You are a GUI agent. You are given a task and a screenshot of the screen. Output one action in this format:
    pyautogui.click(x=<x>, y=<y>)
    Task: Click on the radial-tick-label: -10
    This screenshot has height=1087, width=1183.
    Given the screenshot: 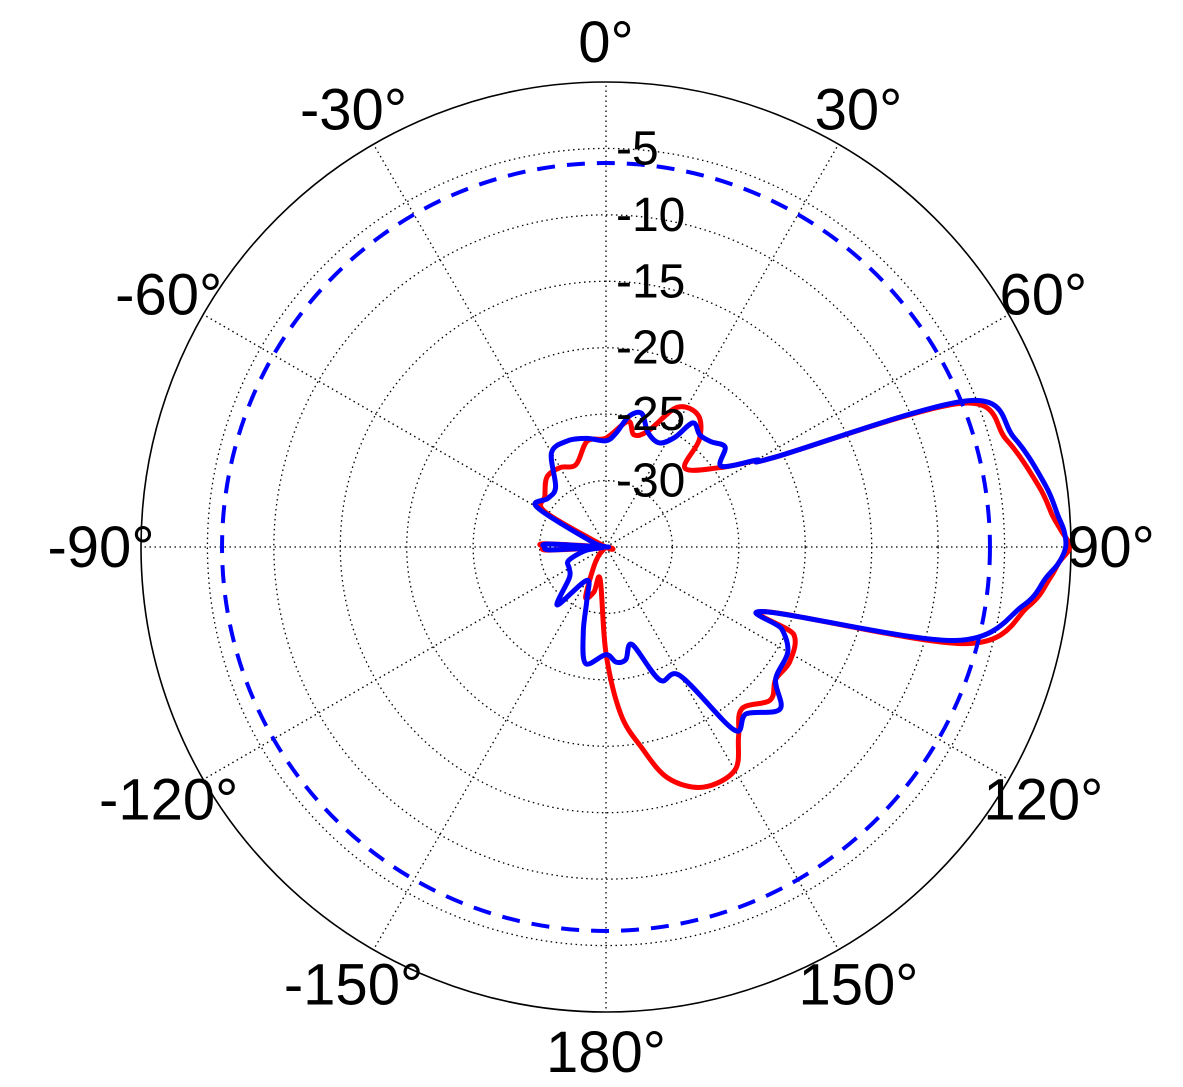 What is the action you would take?
    pyautogui.click(x=650, y=215)
    